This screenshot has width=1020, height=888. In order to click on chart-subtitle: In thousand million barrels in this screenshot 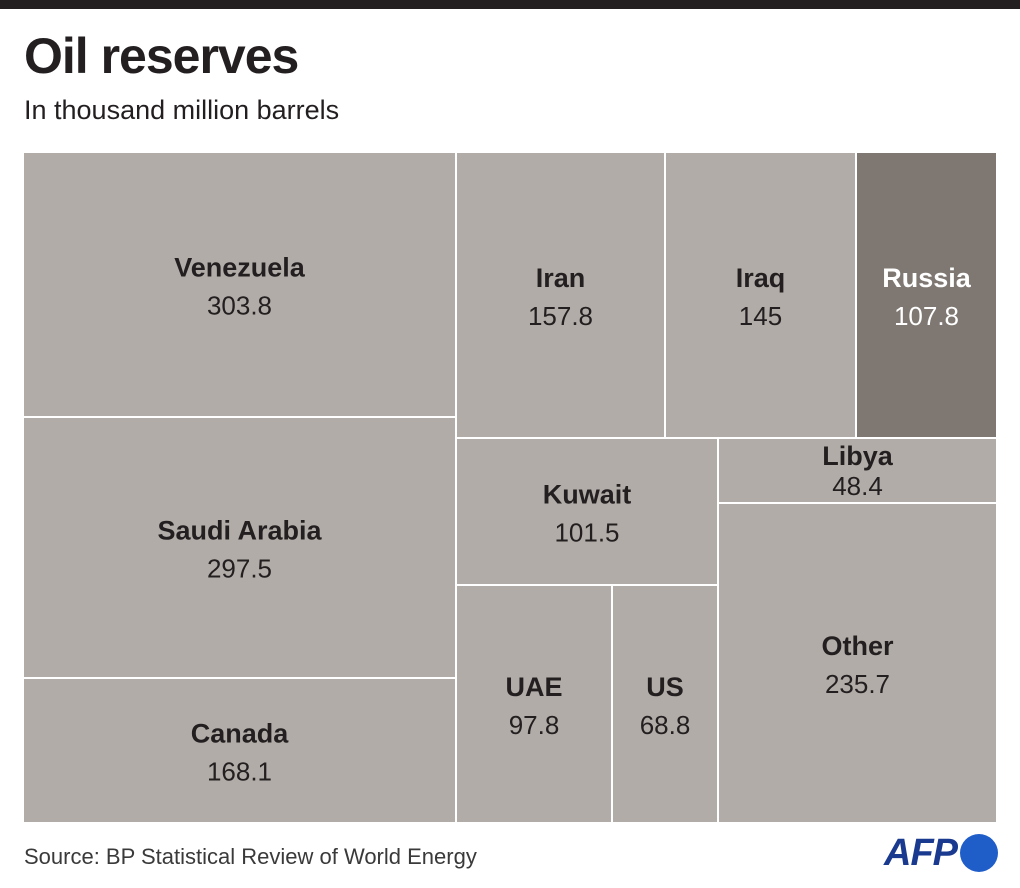, I will do `click(182, 110)`.